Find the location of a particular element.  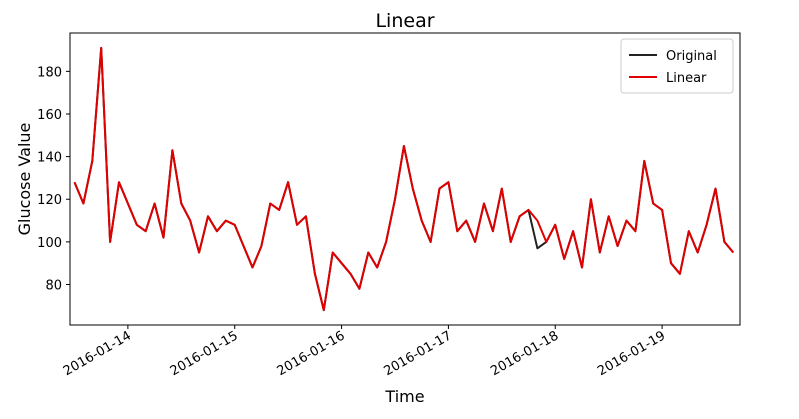

y-tick-label: 140 is located at coordinates (49, 158).